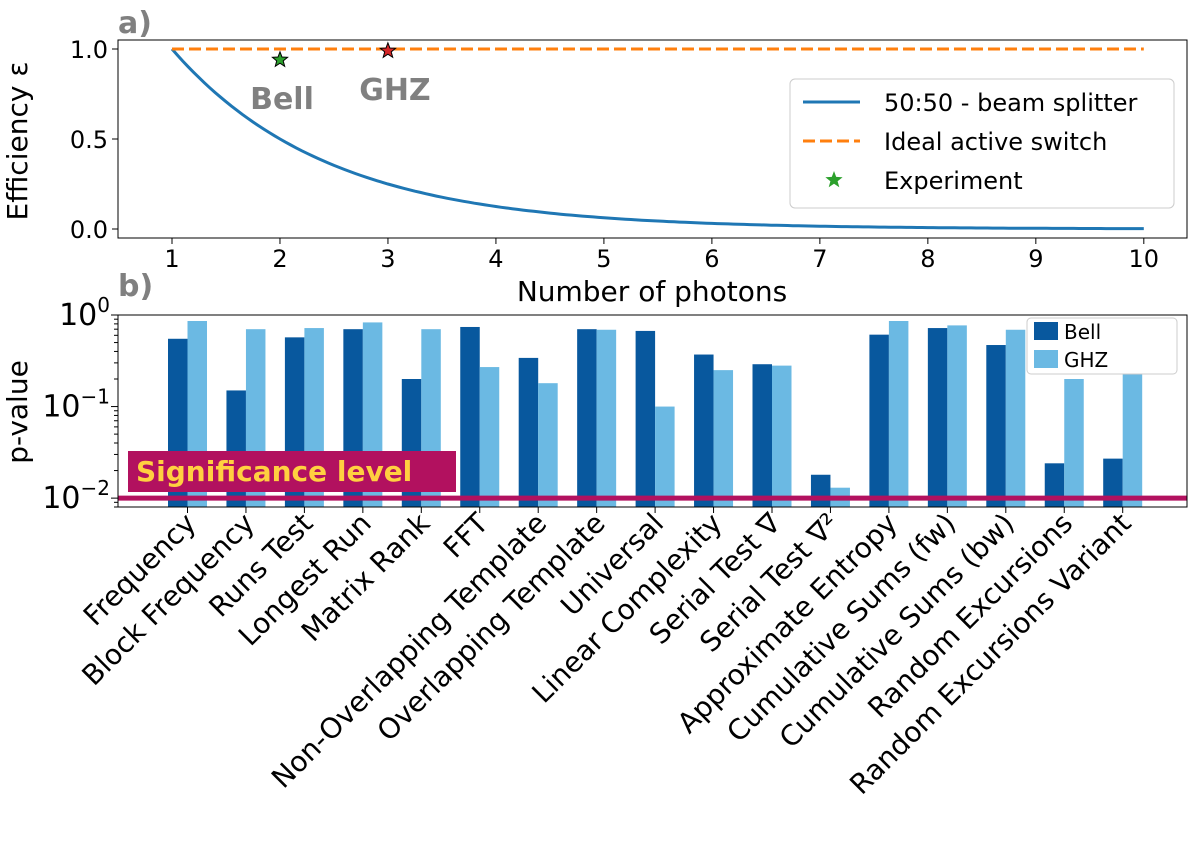  Describe the element at coordinates (711, 259) in the screenshot. I see `x-tick-label: 6` at that location.